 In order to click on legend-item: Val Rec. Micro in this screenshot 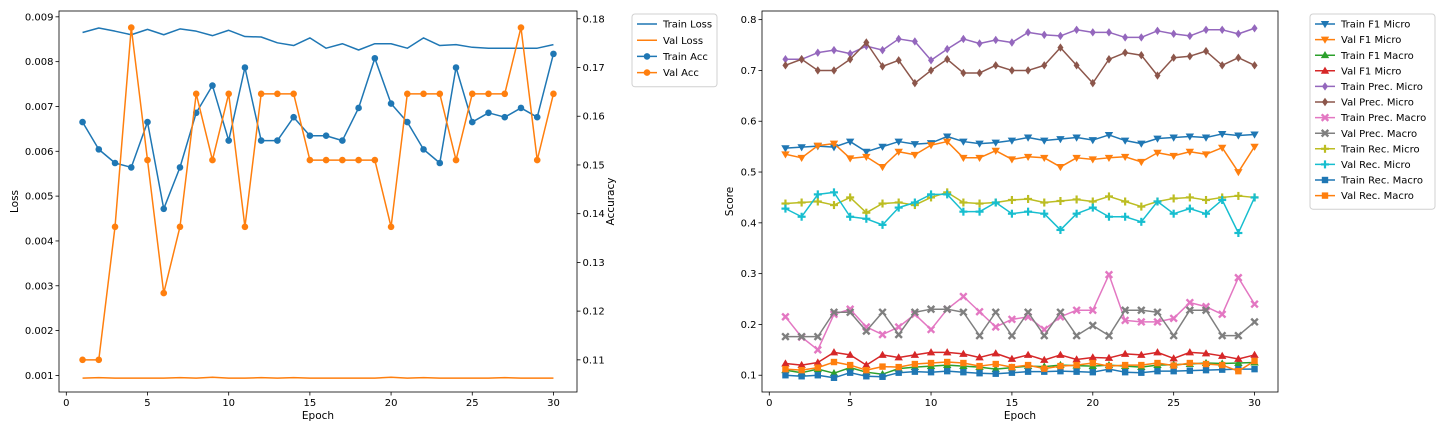, I will do `click(1363, 165)`.